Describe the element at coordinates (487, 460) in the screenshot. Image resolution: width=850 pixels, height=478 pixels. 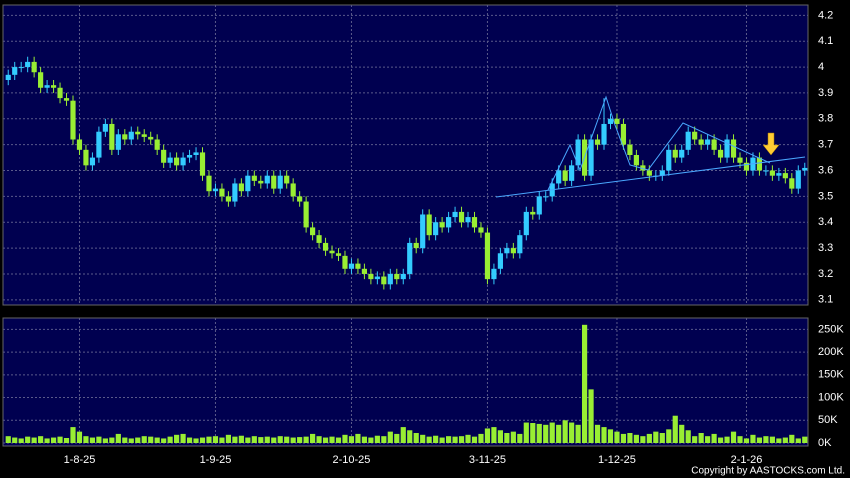
I see `x-tick-label: 3-11-25` at that location.